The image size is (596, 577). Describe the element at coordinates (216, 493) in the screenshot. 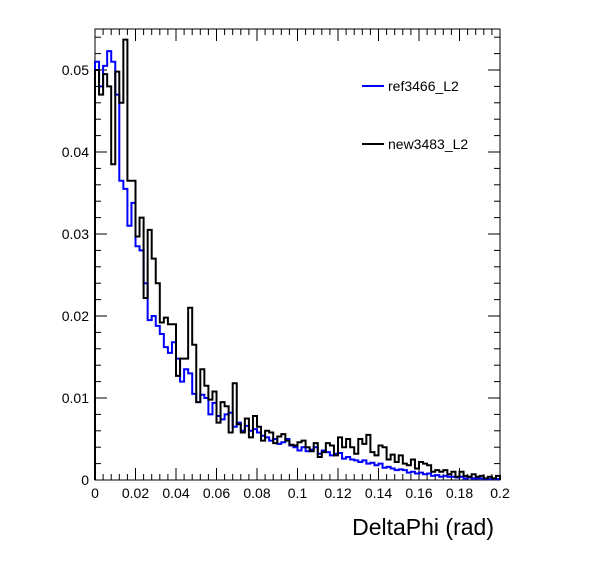

I see `x-tick-label: 0.06` at that location.